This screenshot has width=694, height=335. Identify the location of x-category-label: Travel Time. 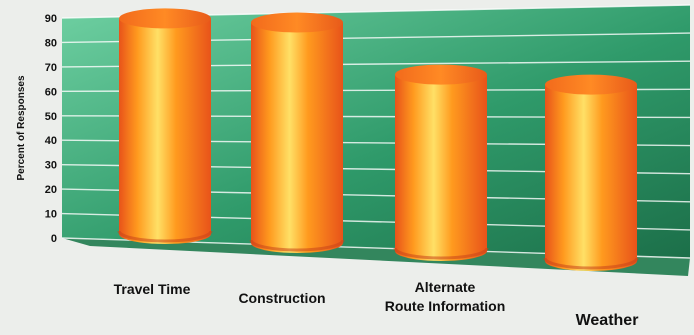
(152, 289).